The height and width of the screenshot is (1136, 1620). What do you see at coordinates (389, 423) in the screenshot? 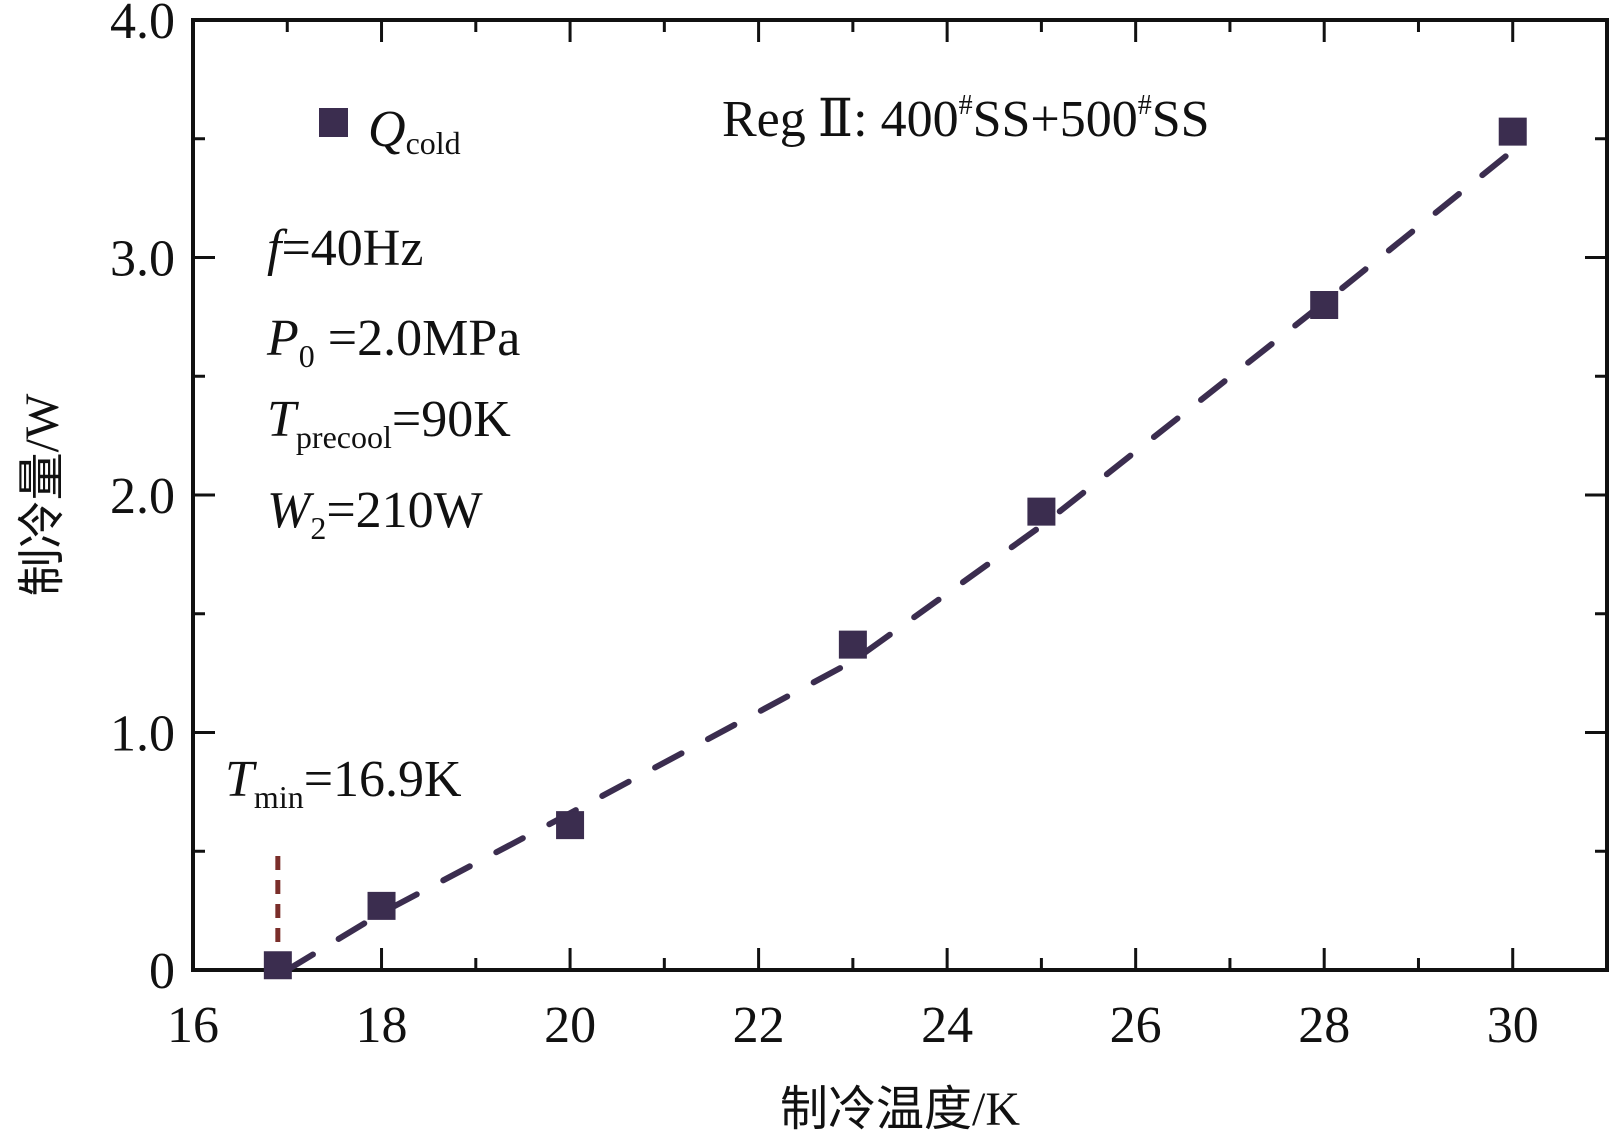
I see `precool-temperature-label: Tprecool=90K` at bounding box center [389, 423].